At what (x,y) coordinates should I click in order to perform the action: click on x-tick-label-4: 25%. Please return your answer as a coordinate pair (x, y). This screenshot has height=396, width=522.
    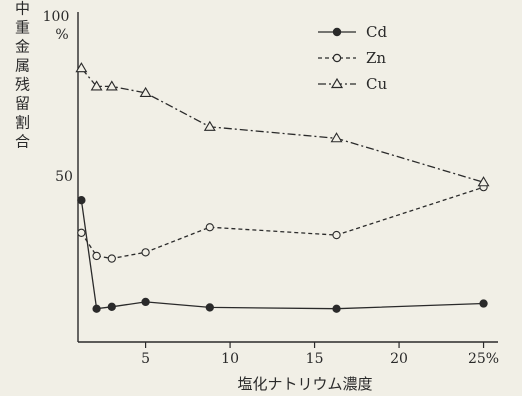
    Looking at the image, I should click on (483, 359).